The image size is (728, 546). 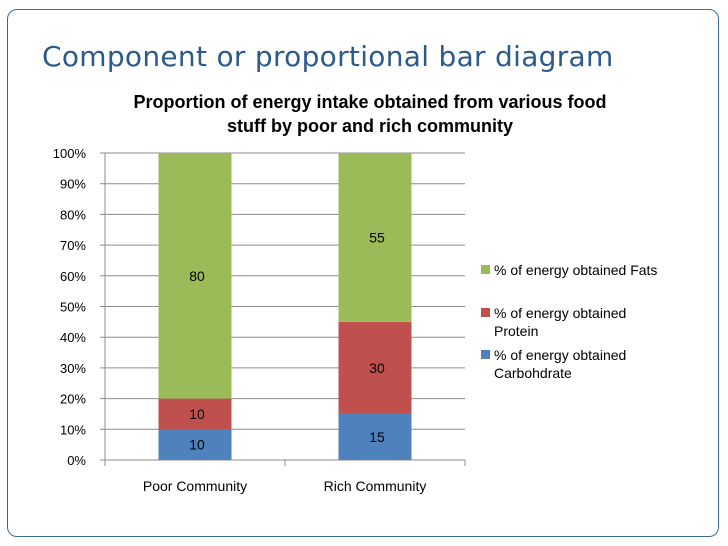 What do you see at coordinates (287, 340) in the screenshot?
I see `data-labels: 10 10 80 15 30 55` at bounding box center [287, 340].